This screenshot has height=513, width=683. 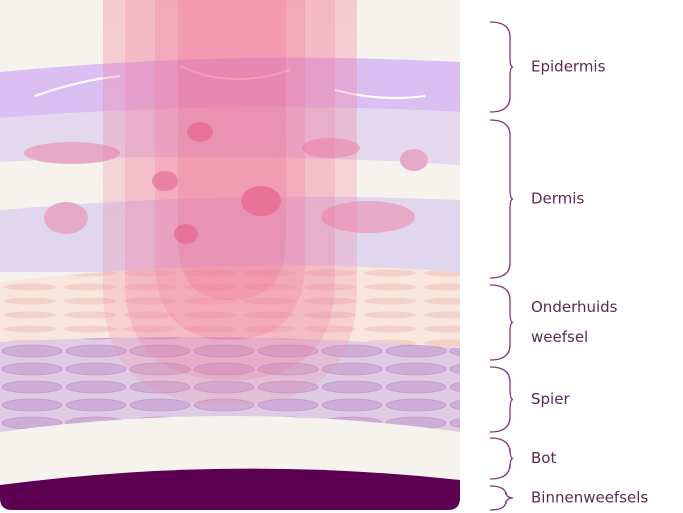 What do you see at coordinates (574, 307) in the screenshot?
I see `layer-label: Onderhuids` at bounding box center [574, 307].